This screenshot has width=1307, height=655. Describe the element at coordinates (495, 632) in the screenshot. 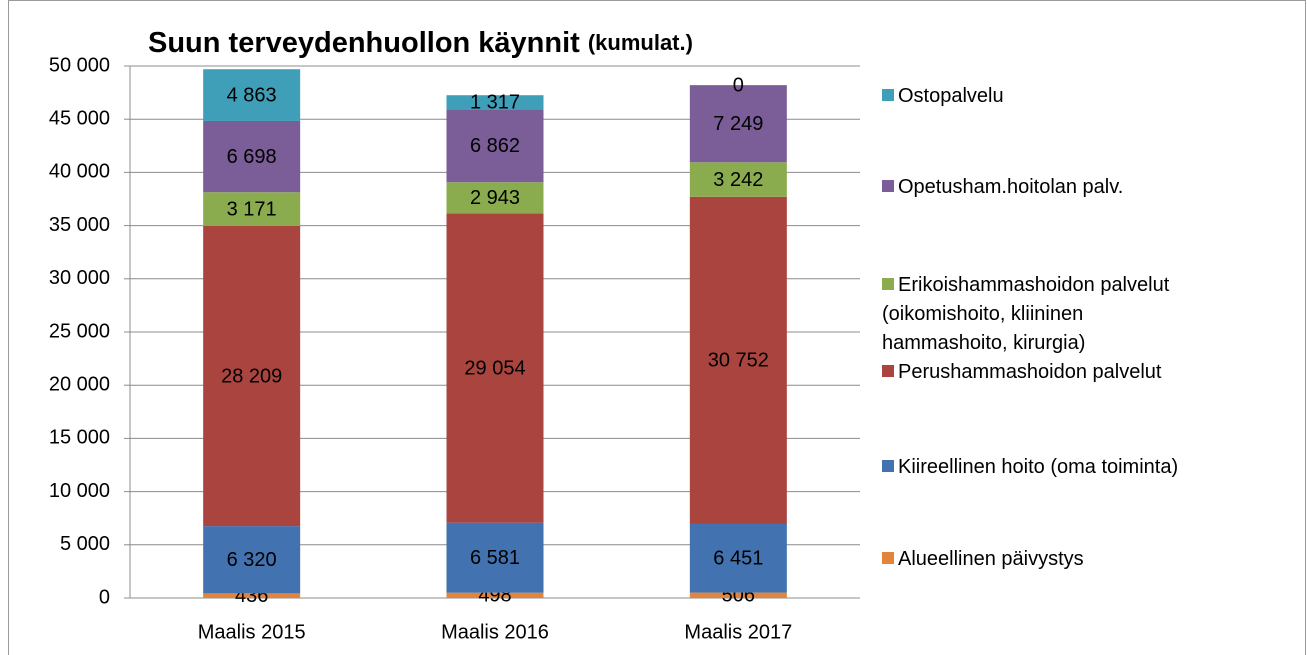

I see `x-tick-label: Maalis 2016` at that location.